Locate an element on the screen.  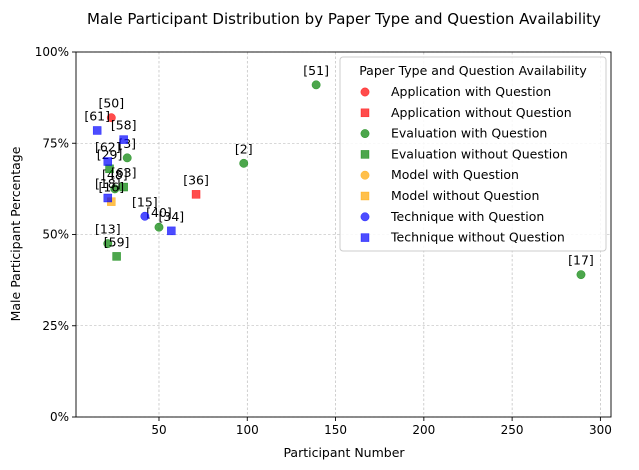
legend-entry: Model with Question is located at coordinates (455, 174).